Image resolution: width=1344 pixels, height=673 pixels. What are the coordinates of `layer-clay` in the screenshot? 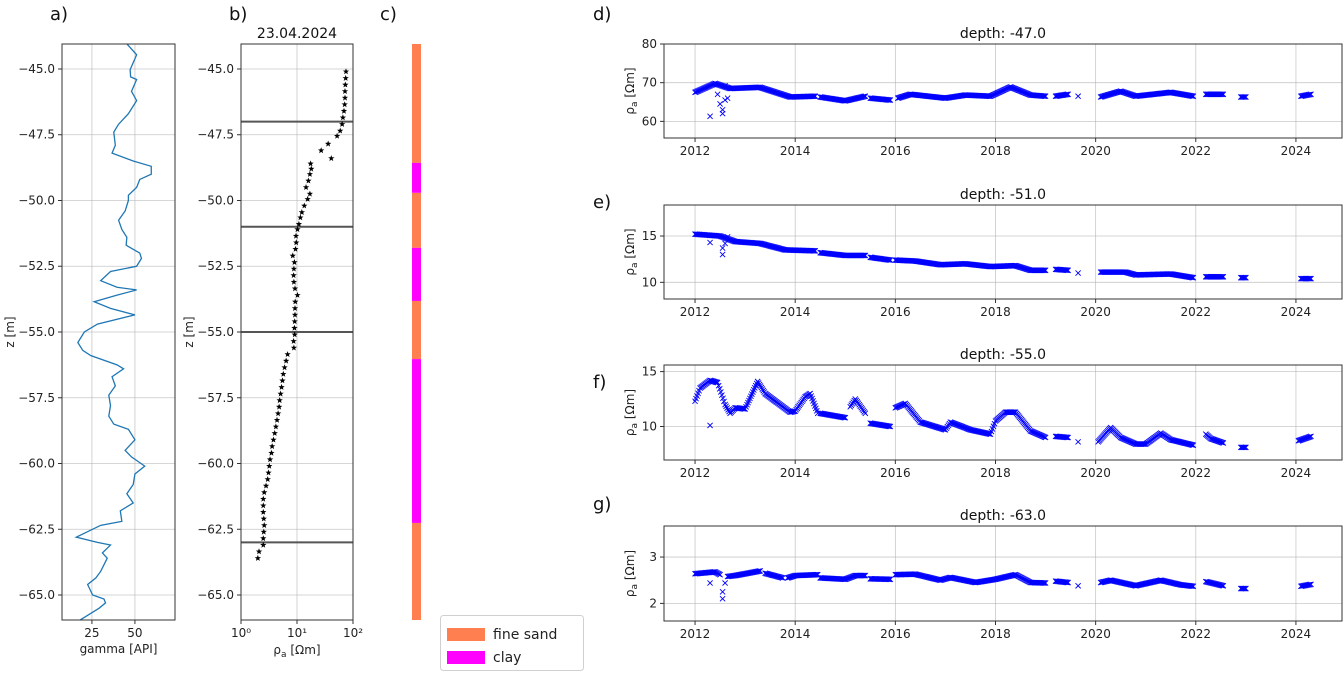 It's located at (416, 274).